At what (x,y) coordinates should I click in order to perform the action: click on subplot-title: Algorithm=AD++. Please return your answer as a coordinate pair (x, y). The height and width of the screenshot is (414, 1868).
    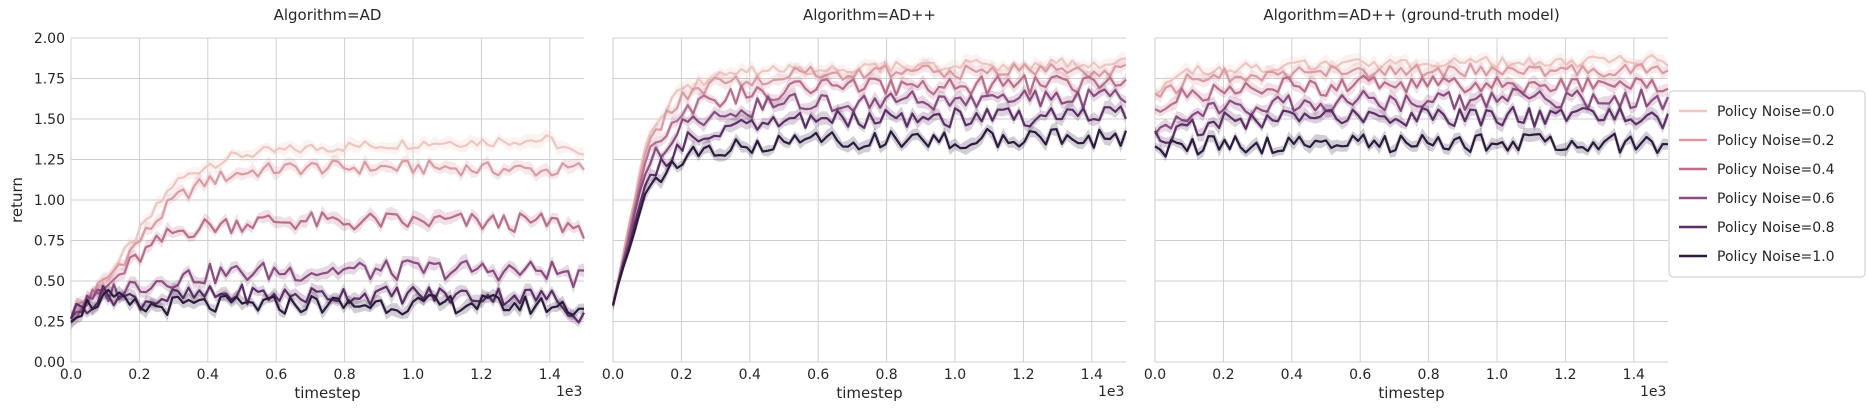
    Looking at the image, I should click on (869, 15).